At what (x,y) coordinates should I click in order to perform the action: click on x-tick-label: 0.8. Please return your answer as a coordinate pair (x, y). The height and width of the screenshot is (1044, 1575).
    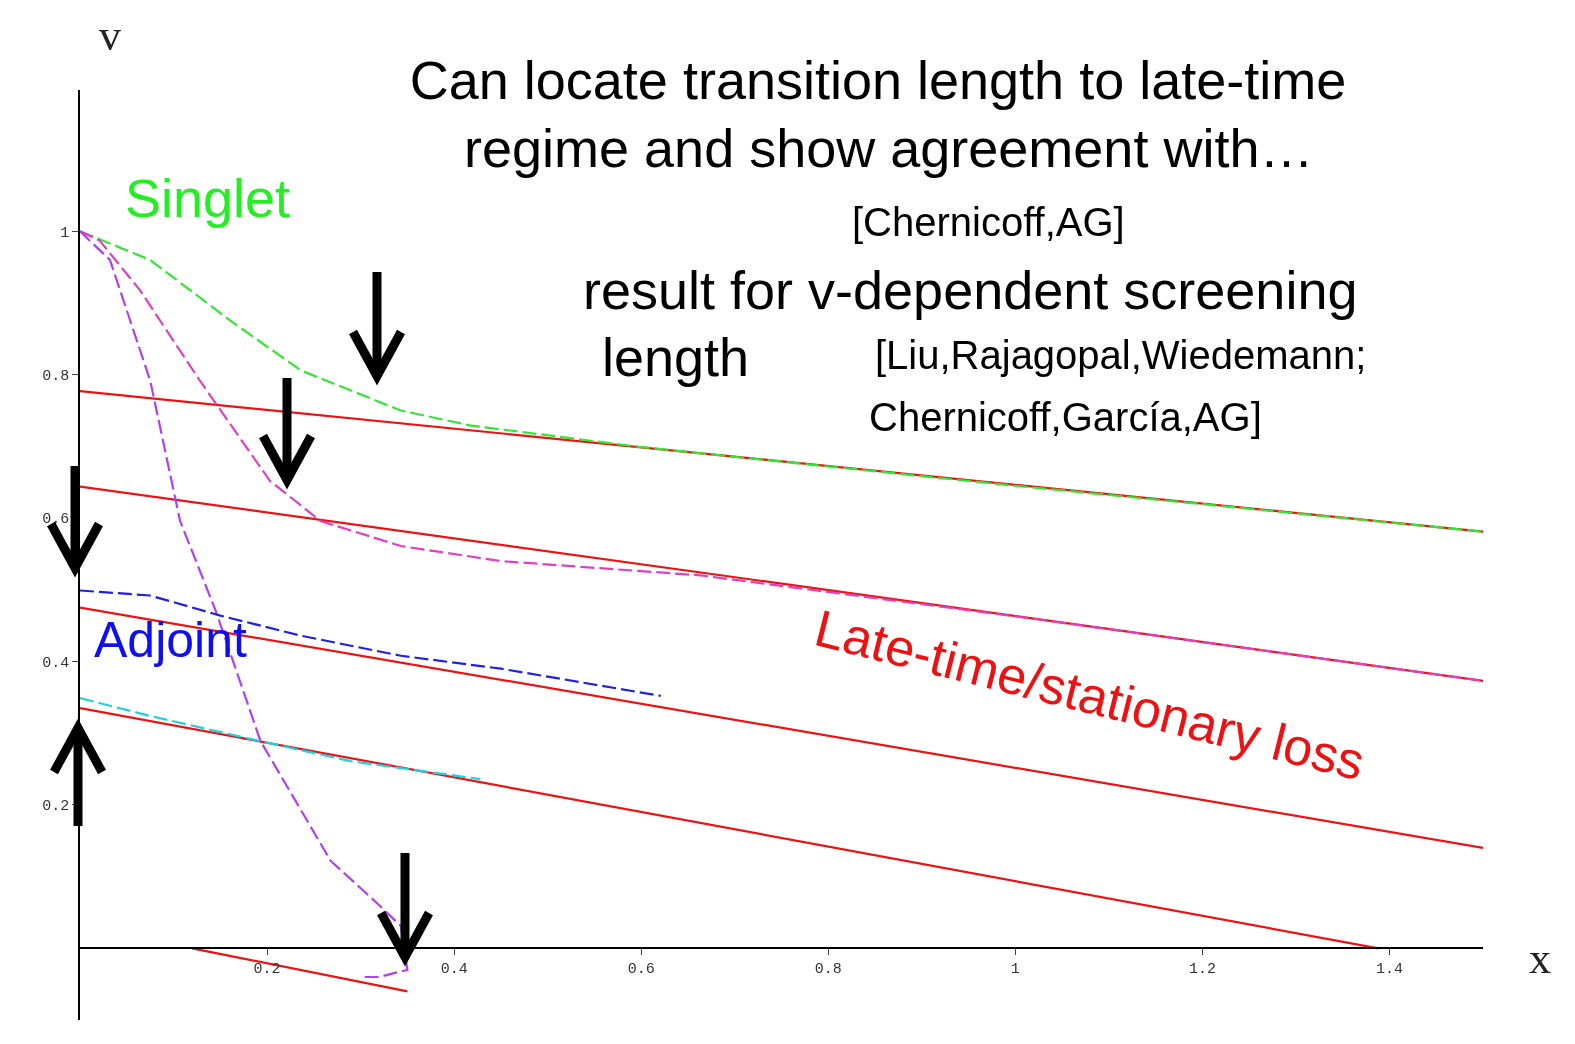
    Looking at the image, I should click on (828, 970).